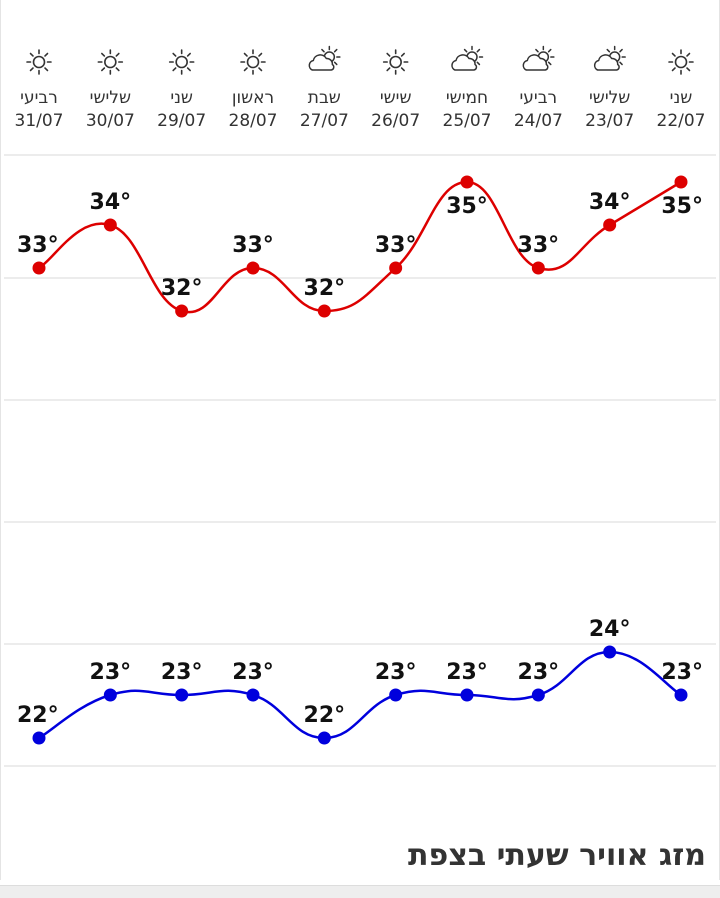  What do you see at coordinates (557, 855) in the screenshot?
I see `page-title: מזג אוויר שעתי בצפת` at bounding box center [557, 855].